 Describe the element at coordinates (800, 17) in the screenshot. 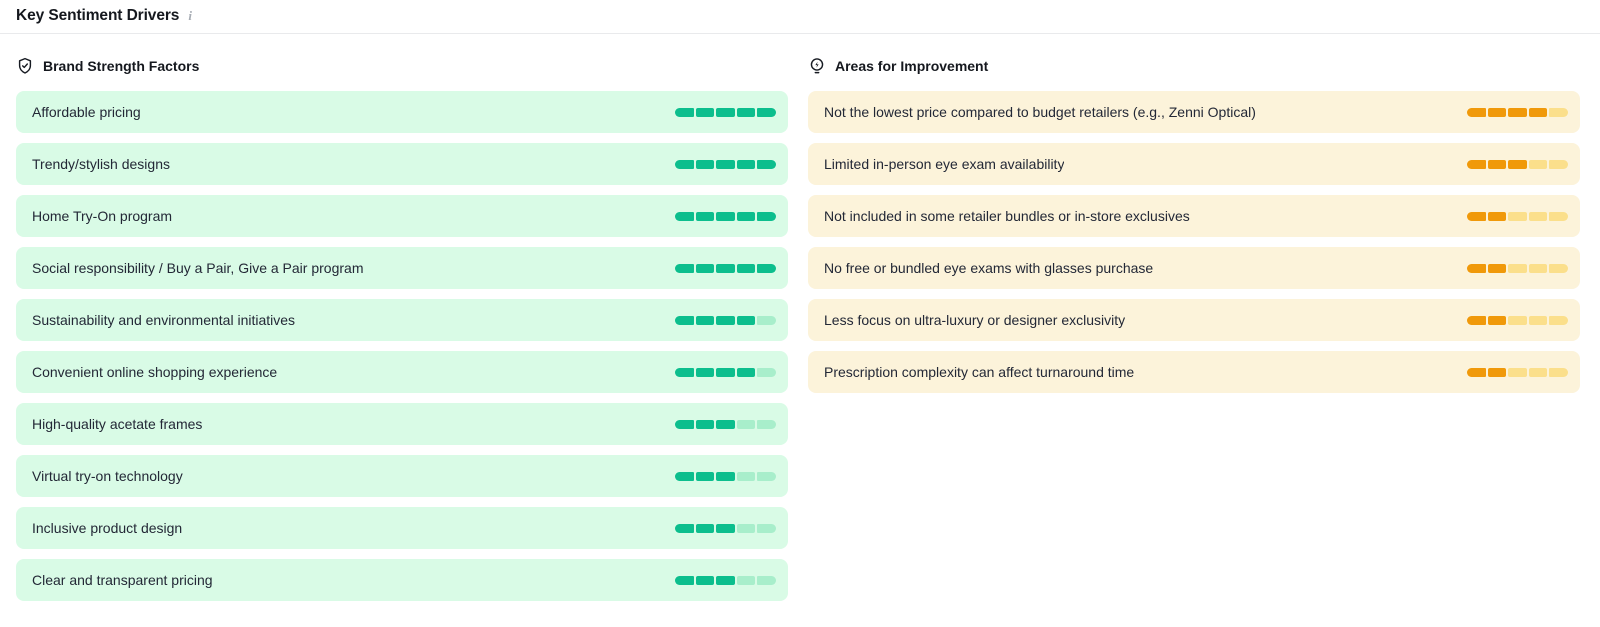

I see `panel-header: Key Sentiment Drivers i` at that location.